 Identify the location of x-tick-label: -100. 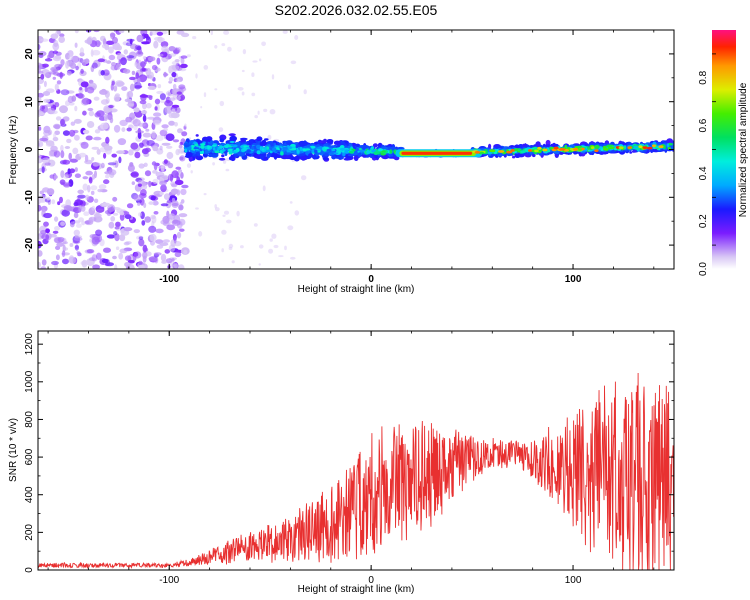
(169, 279).